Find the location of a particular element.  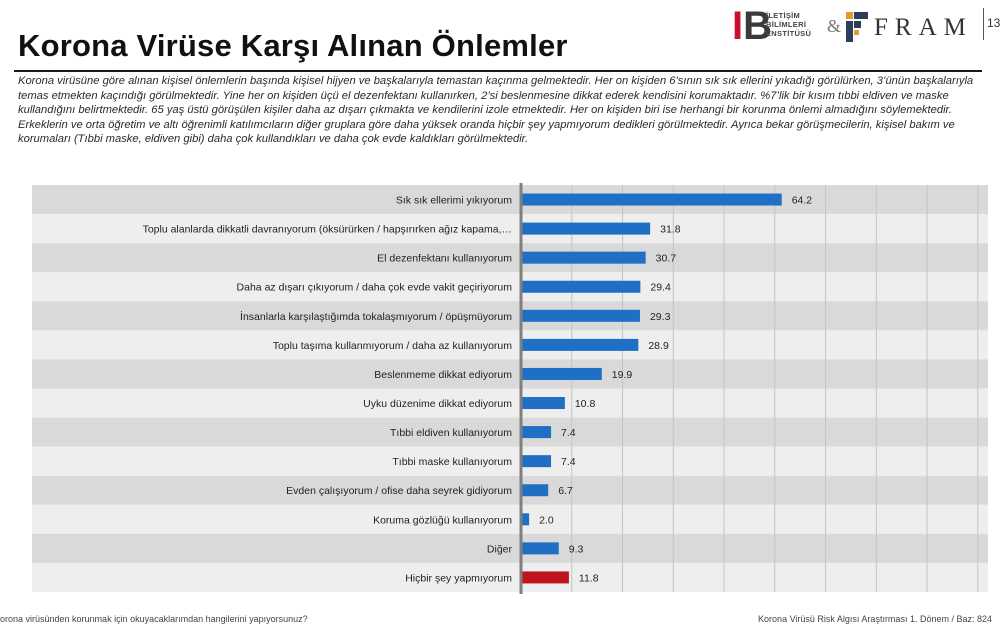

page-number: 13 is located at coordinates (993, 23).